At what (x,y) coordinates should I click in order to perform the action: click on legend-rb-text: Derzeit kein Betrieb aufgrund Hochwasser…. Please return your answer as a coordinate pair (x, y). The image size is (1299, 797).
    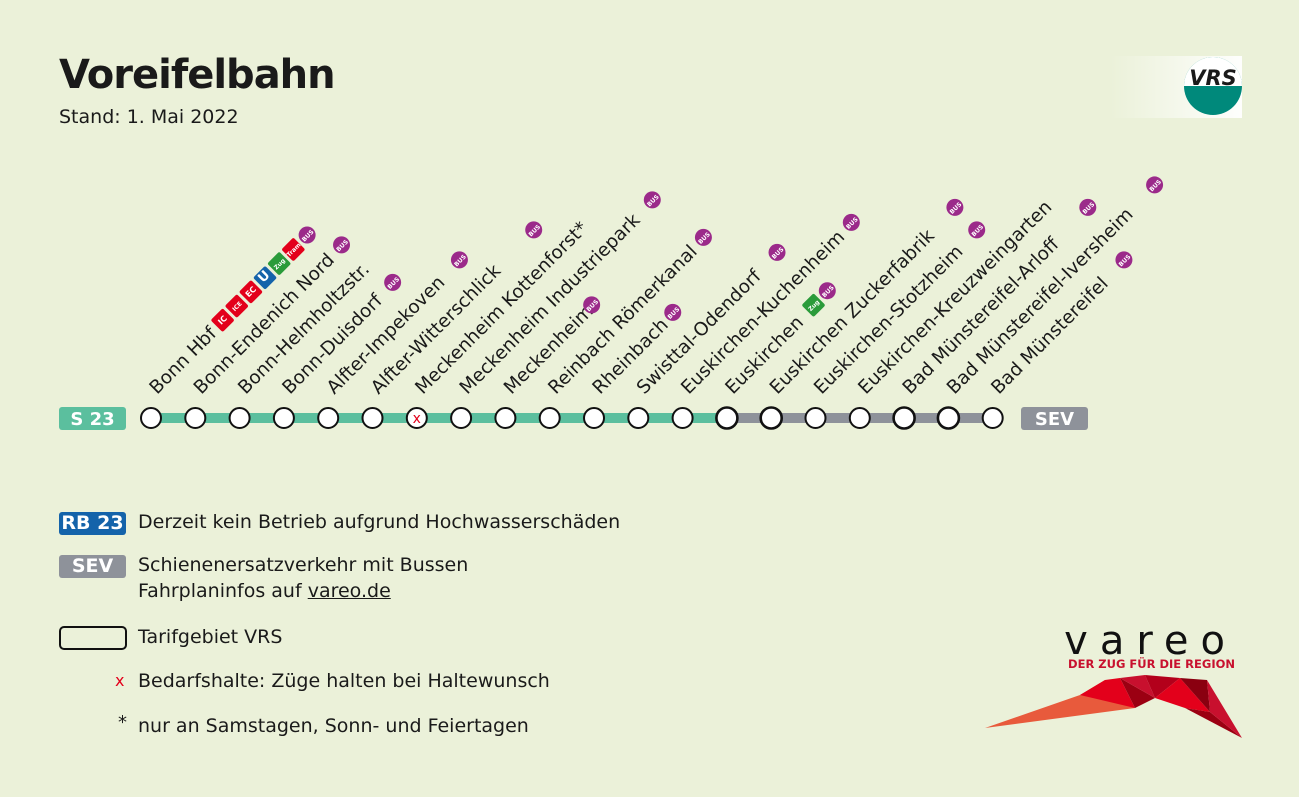
    Looking at the image, I should click on (379, 522).